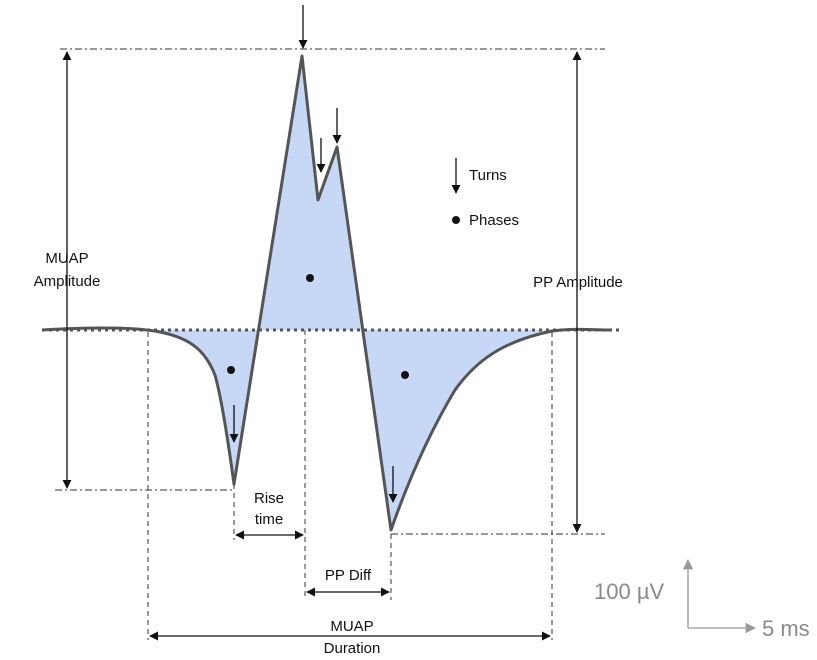 This screenshot has width=817, height=660. What do you see at coordinates (352, 648) in the screenshot?
I see `muap-duration-label-line2: Duration` at bounding box center [352, 648].